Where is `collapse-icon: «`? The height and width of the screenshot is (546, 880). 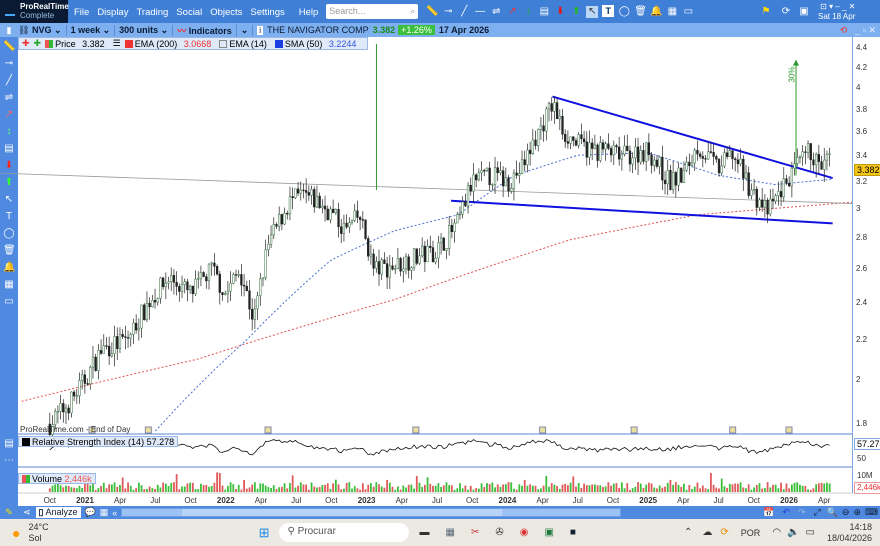 collapse-icon: « is located at coordinates (115, 512).